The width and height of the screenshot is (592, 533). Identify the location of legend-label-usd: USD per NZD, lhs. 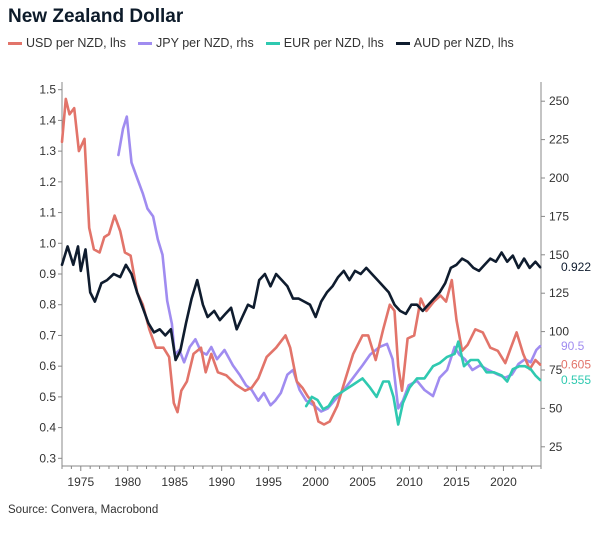
(76, 43).